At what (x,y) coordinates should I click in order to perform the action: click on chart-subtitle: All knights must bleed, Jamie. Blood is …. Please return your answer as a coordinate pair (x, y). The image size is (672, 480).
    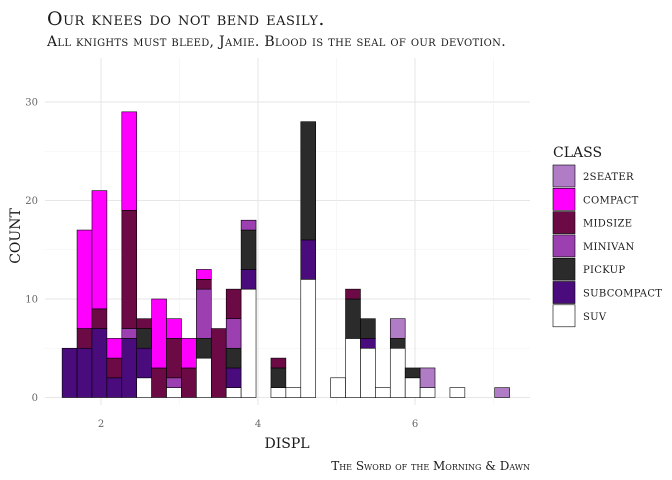
    Looking at the image, I should click on (276, 42).